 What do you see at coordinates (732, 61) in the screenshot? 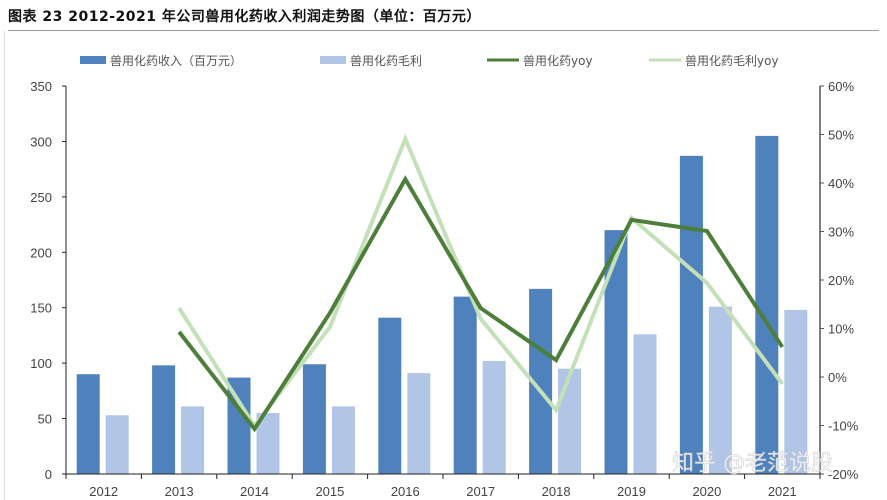
I see `legend-label: 兽用化药毛利yoy` at bounding box center [732, 61].